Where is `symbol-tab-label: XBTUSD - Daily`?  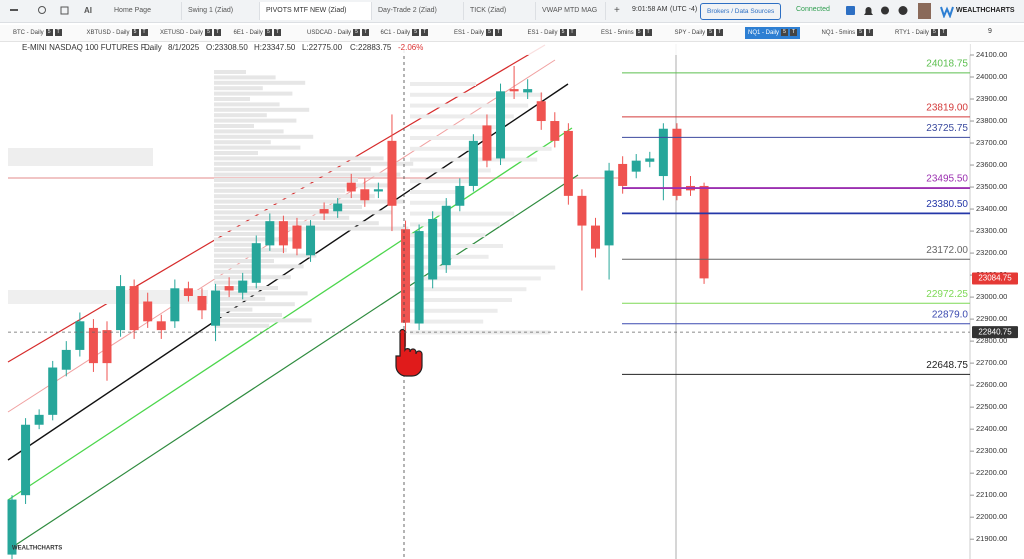 symbol-tab-label: XBTUSD - Daily is located at coordinates (108, 33).